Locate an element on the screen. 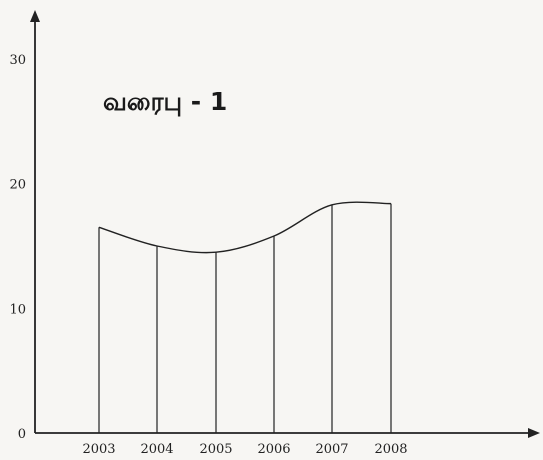 This screenshot has width=543, height=460. y-tick-label-30: 30 is located at coordinates (17, 60).